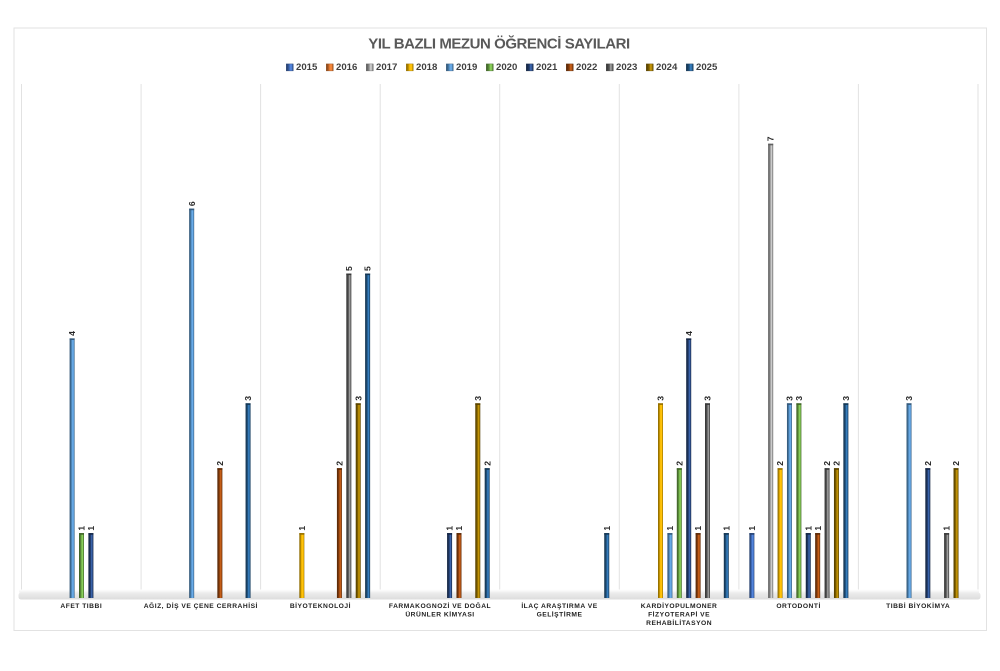  What do you see at coordinates (506, 67) in the screenshot?
I see `svg-text: 2020` at bounding box center [506, 67].